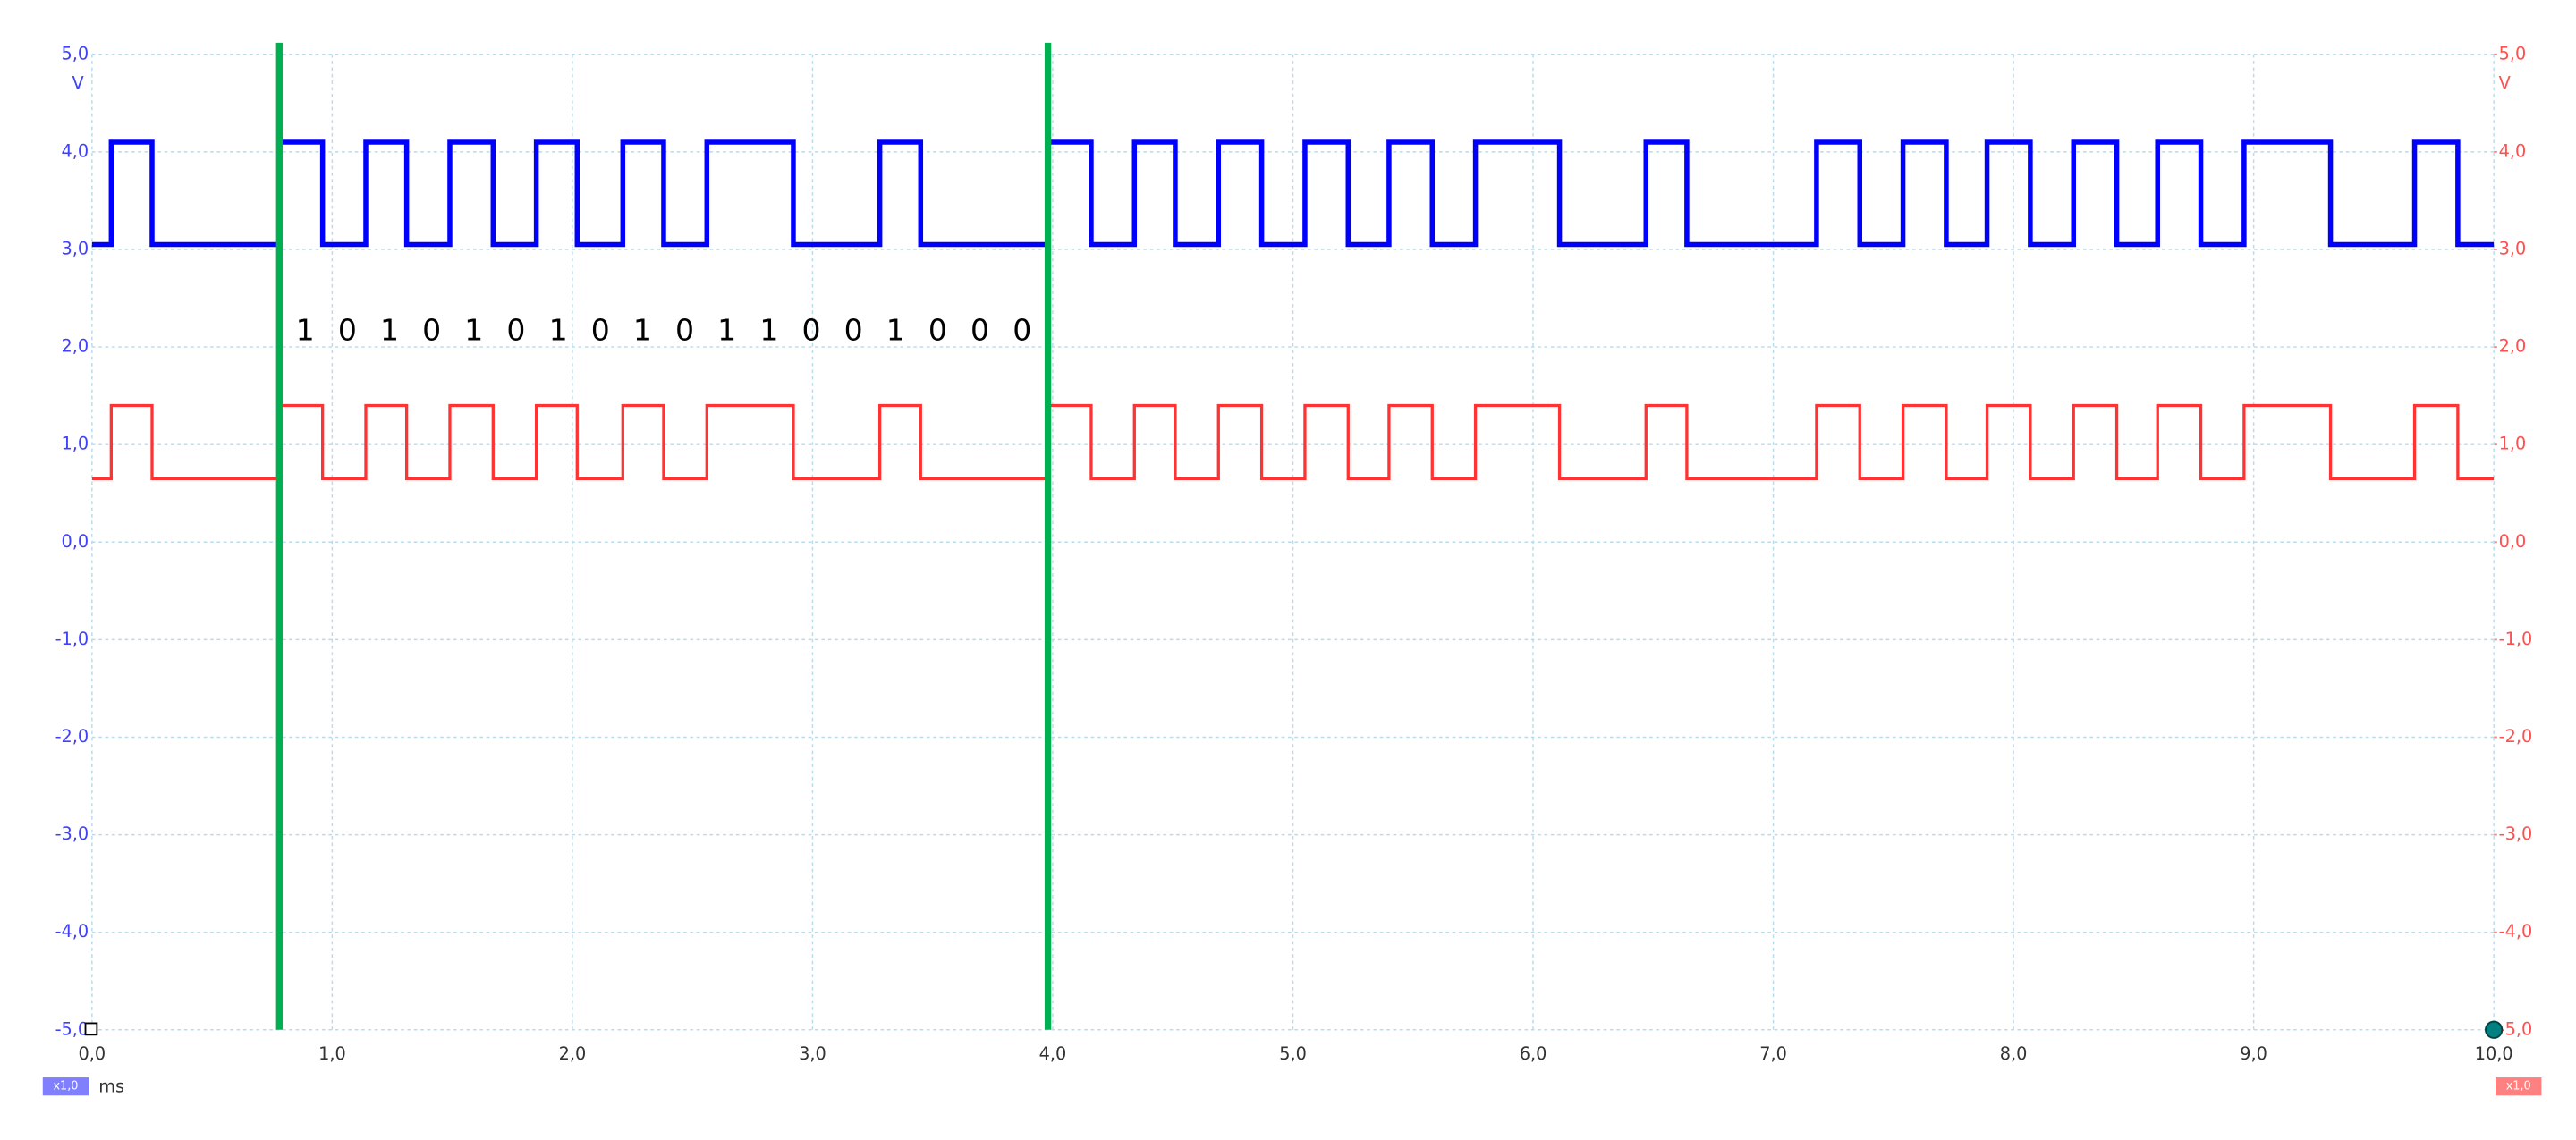  Describe the element at coordinates (78, 82) in the screenshot. I see `y-axis-label: V` at that location.